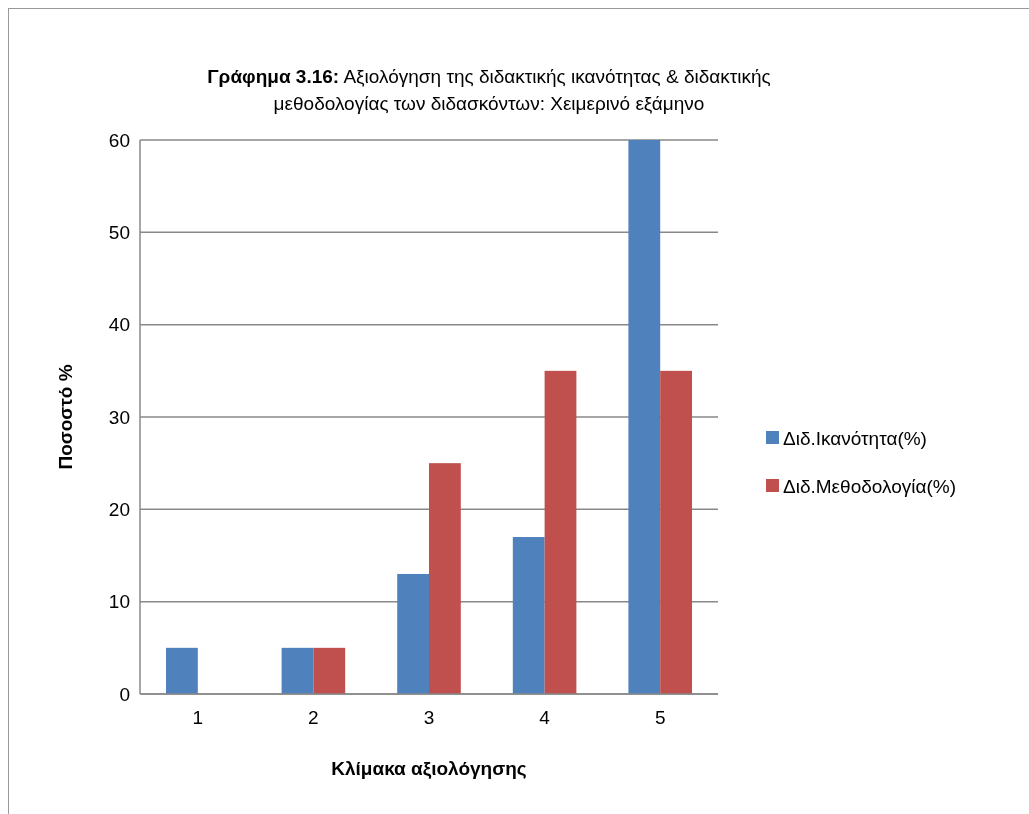 The height and width of the screenshot is (814, 1029). I want to click on y-tick-label: 0, so click(124, 694).